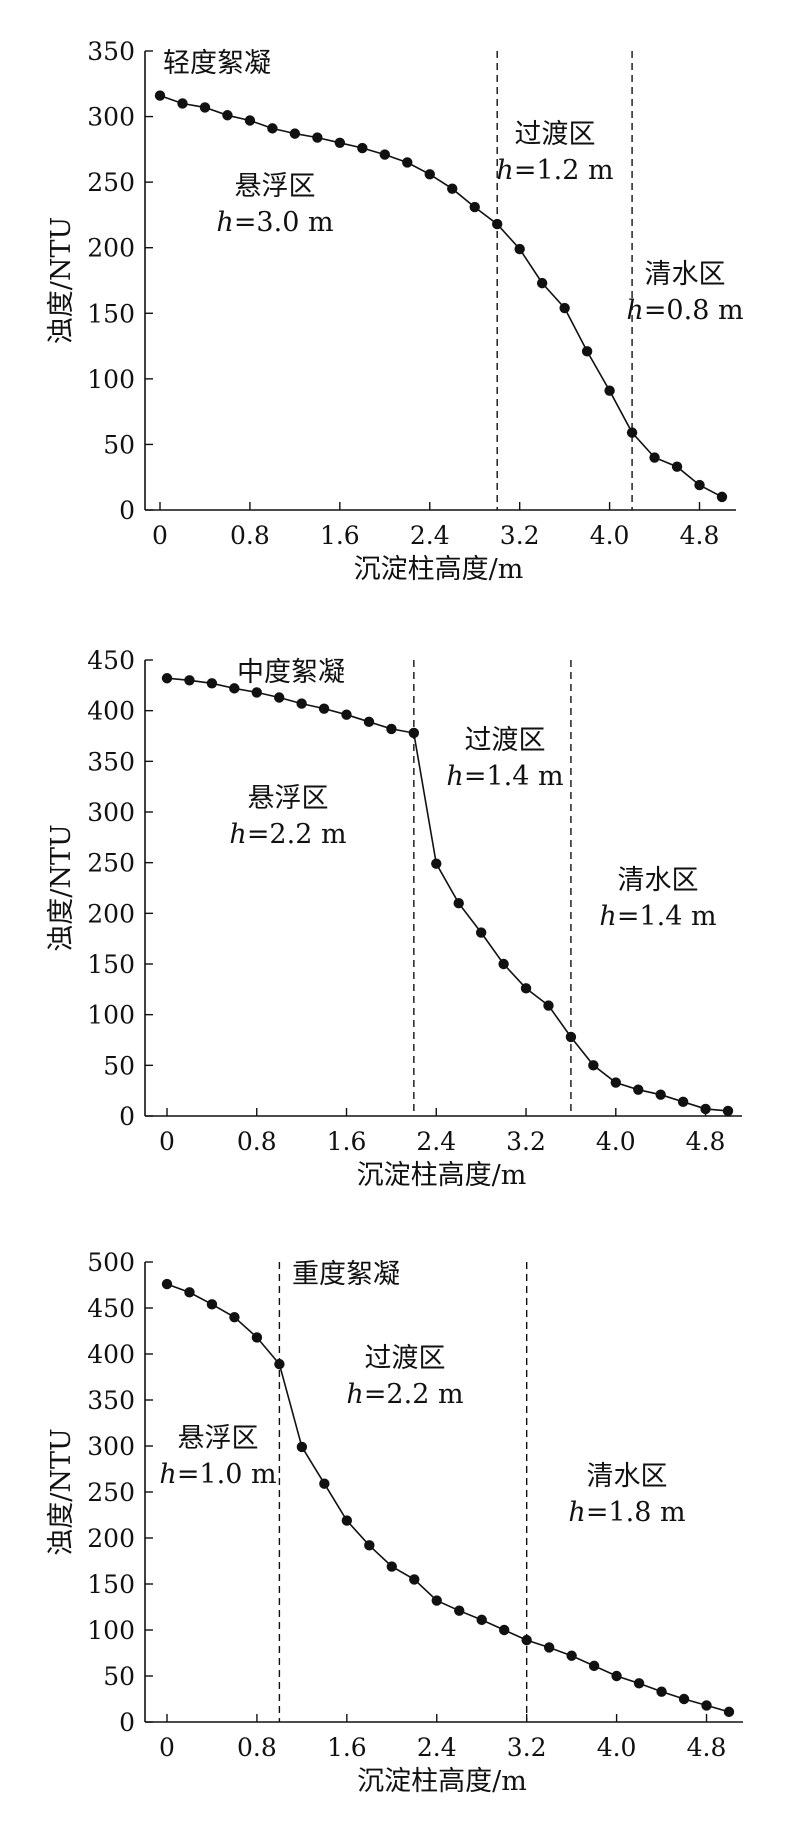 This screenshot has height=1843, width=792. I want to click on y-axis-label: 浊度/NTU, so click(61, 1492).